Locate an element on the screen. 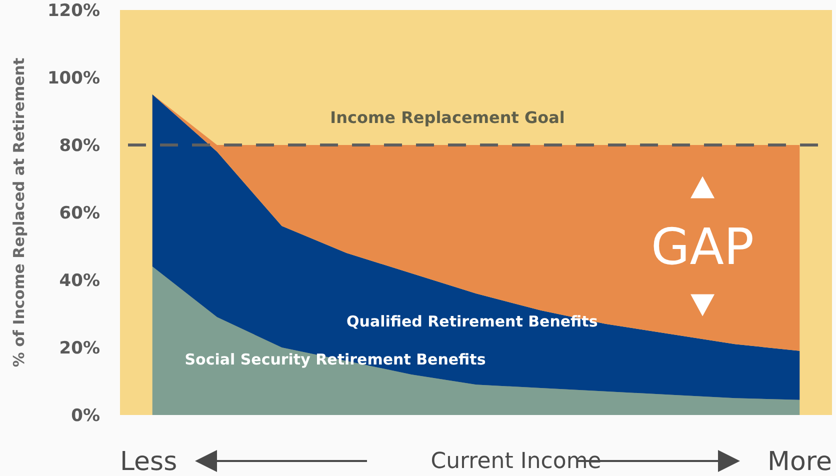  y-tick-label: 40% is located at coordinates (79, 281).